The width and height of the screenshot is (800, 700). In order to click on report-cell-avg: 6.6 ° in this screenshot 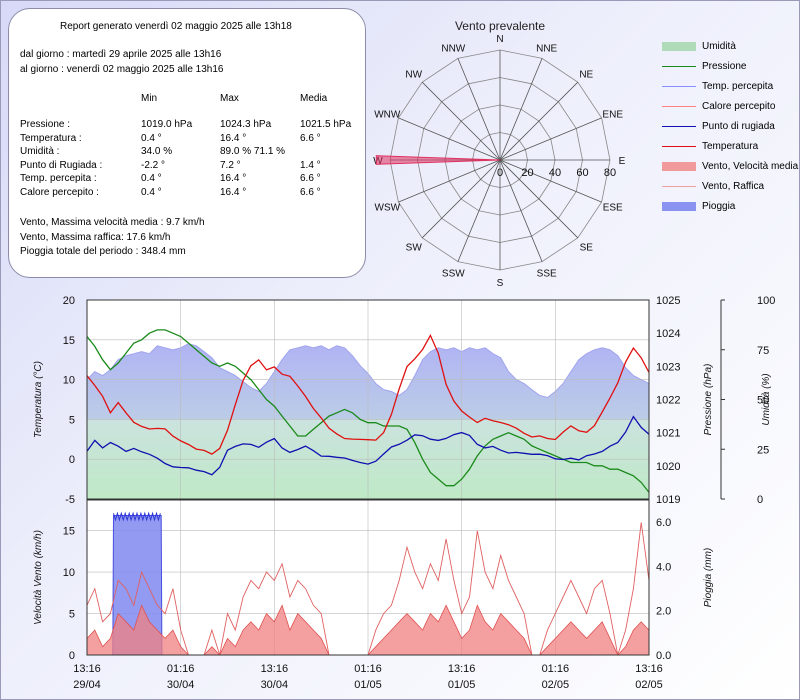, I will do `click(310, 178)`.